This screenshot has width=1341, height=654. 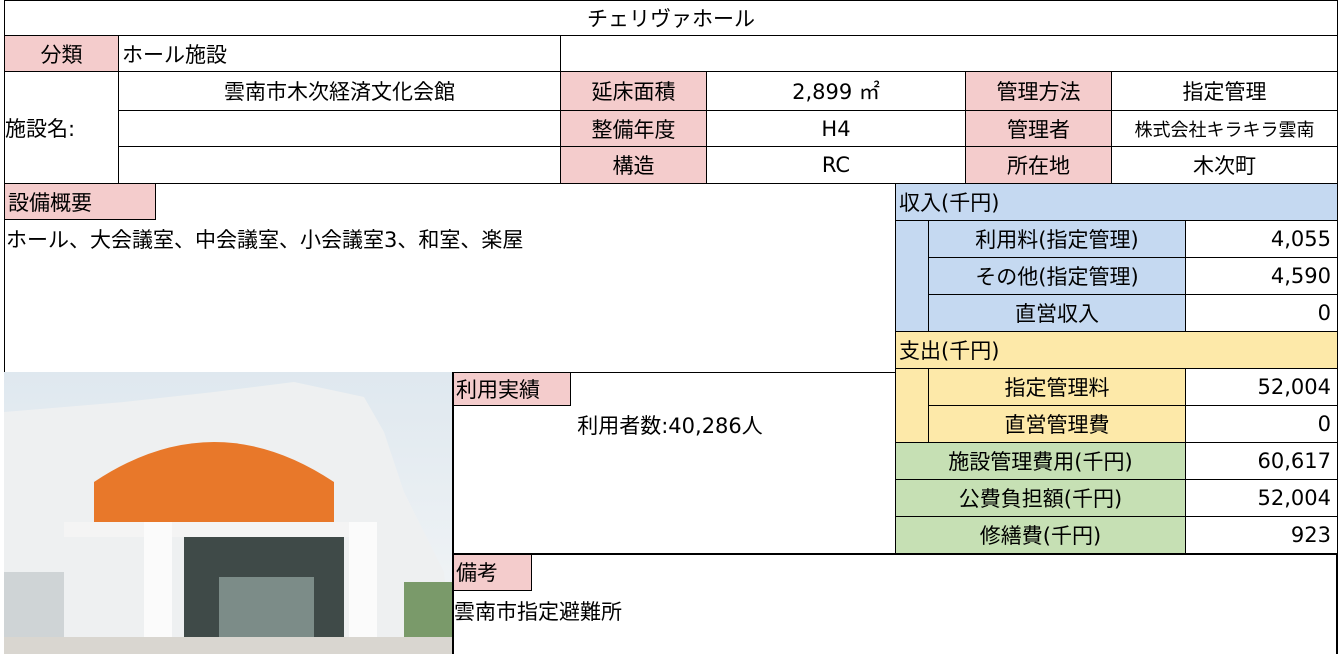 I want to click on expenditure-header: 支出(千円), so click(x=1116, y=350).